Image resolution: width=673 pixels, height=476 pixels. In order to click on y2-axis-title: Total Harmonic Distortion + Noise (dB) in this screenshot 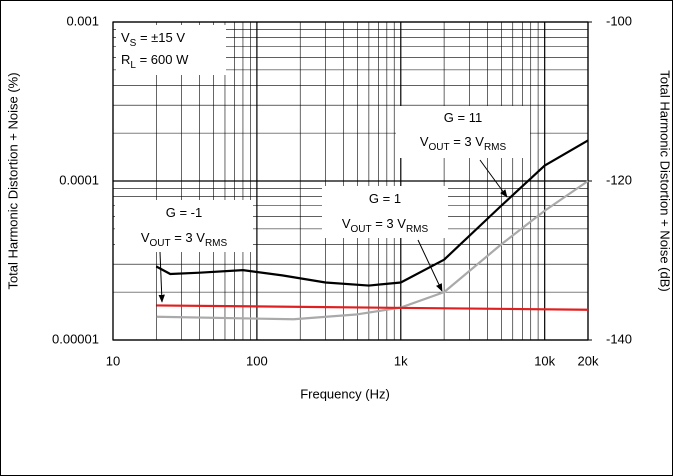, I will do `click(665, 180)`.